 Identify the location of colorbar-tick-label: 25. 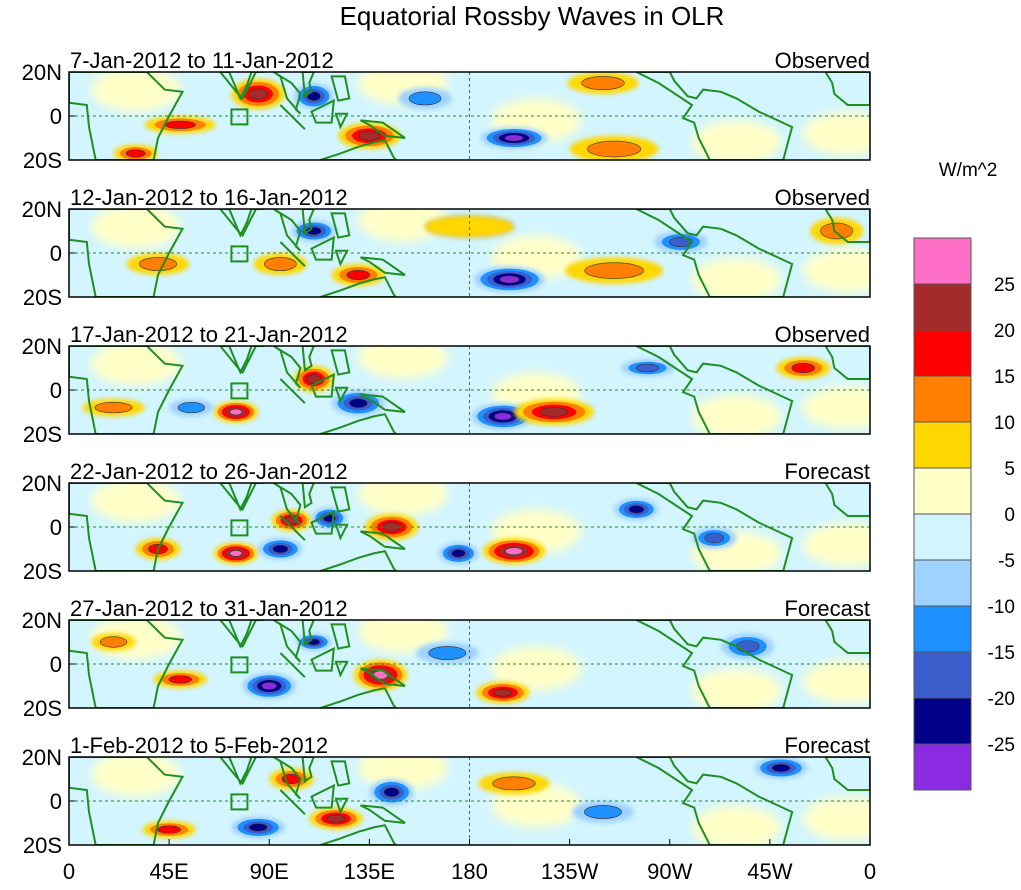
(1004, 285).